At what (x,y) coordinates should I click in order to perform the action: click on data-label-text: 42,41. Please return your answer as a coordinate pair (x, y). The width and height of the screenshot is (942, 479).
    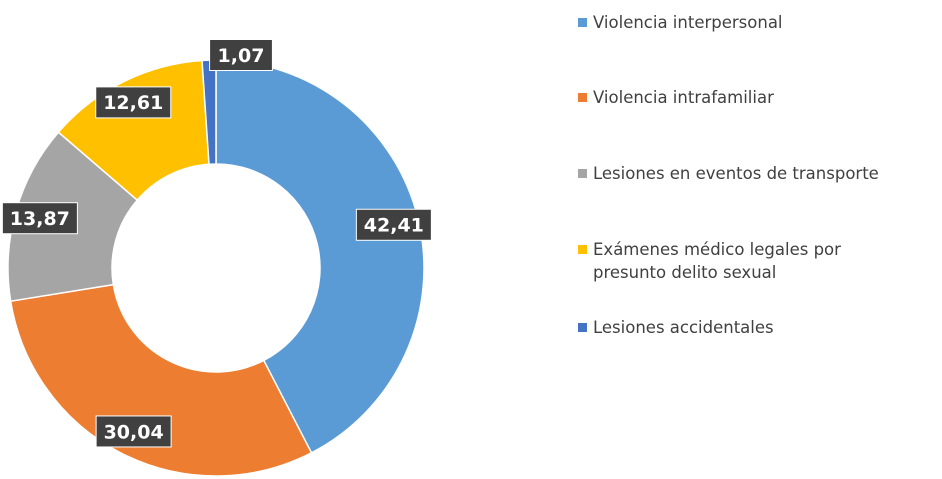
    Looking at the image, I should click on (394, 226).